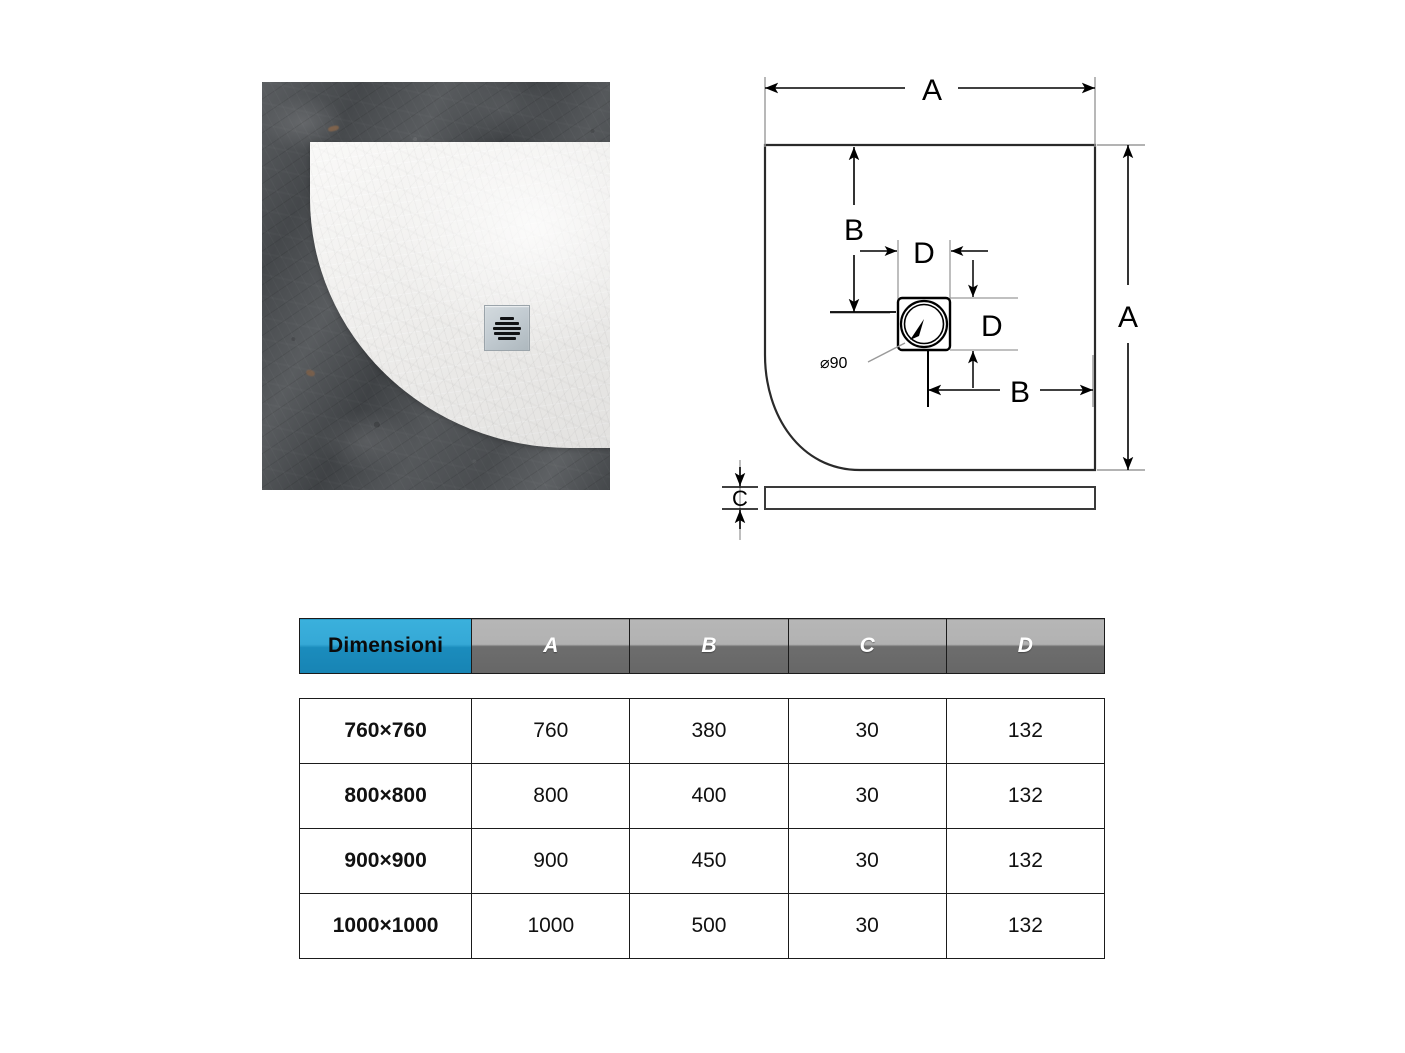 This screenshot has height=1053, width=1405. I want to click on row-dimension-label: 900×900, so click(385, 861).